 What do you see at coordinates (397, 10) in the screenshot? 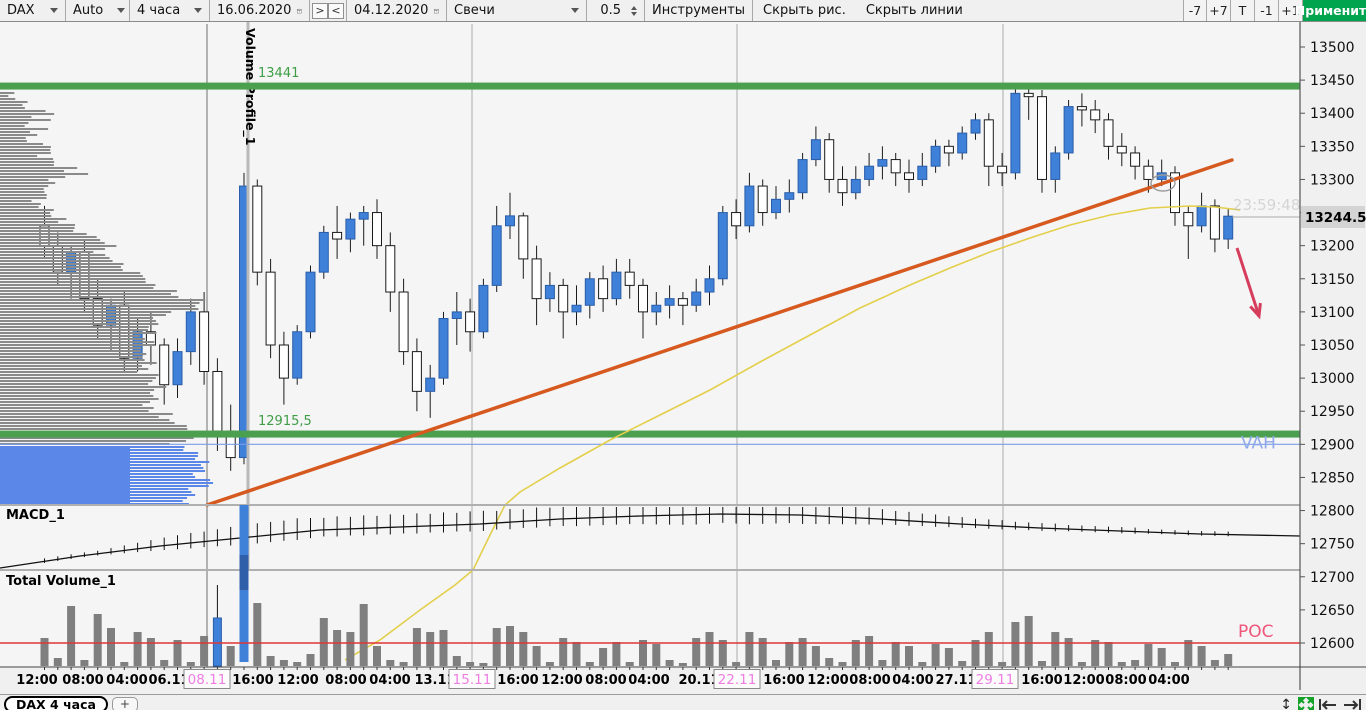
I see `date-to-field: 04.12.2020 7` at bounding box center [397, 10].